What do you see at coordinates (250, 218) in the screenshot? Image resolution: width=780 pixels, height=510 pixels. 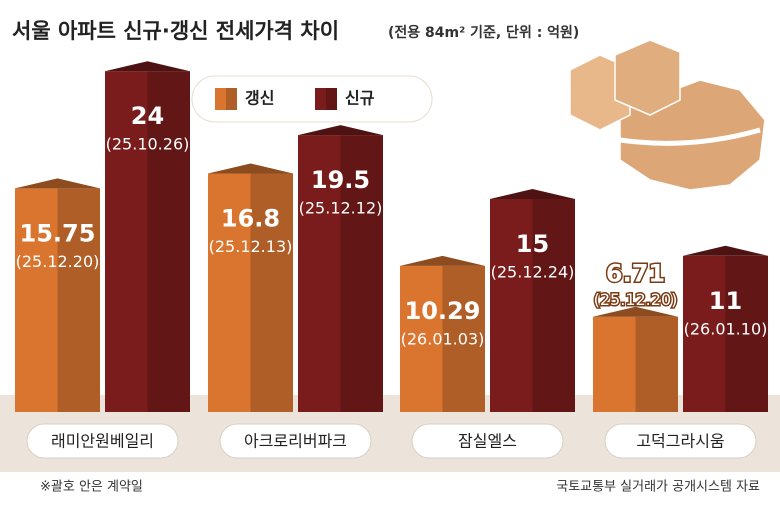 I see `value-label: 16.8` at bounding box center [250, 218].